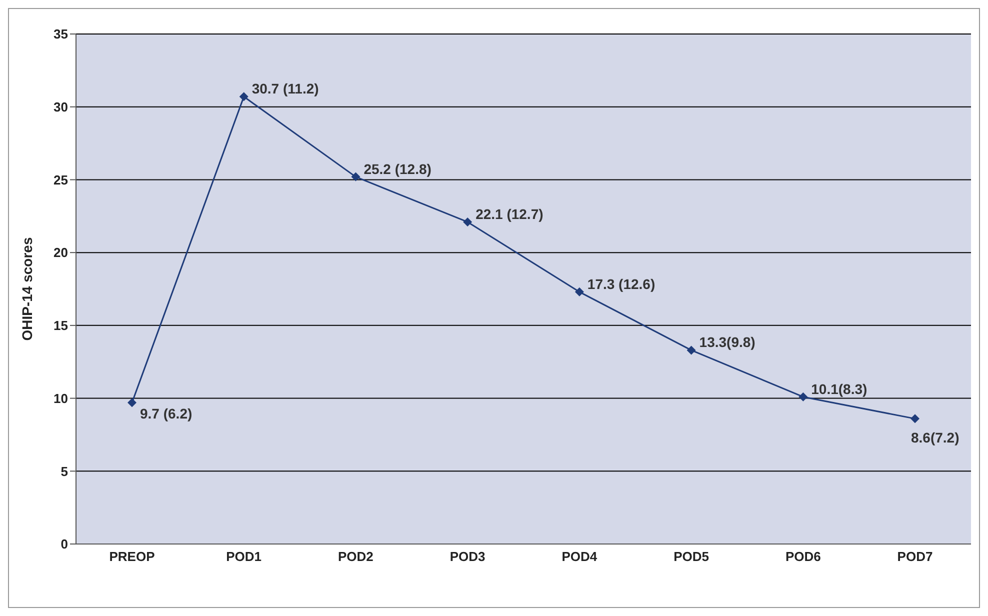 Image resolution: width=988 pixels, height=616 pixels. I want to click on x-tick-label: POD5, so click(691, 556).